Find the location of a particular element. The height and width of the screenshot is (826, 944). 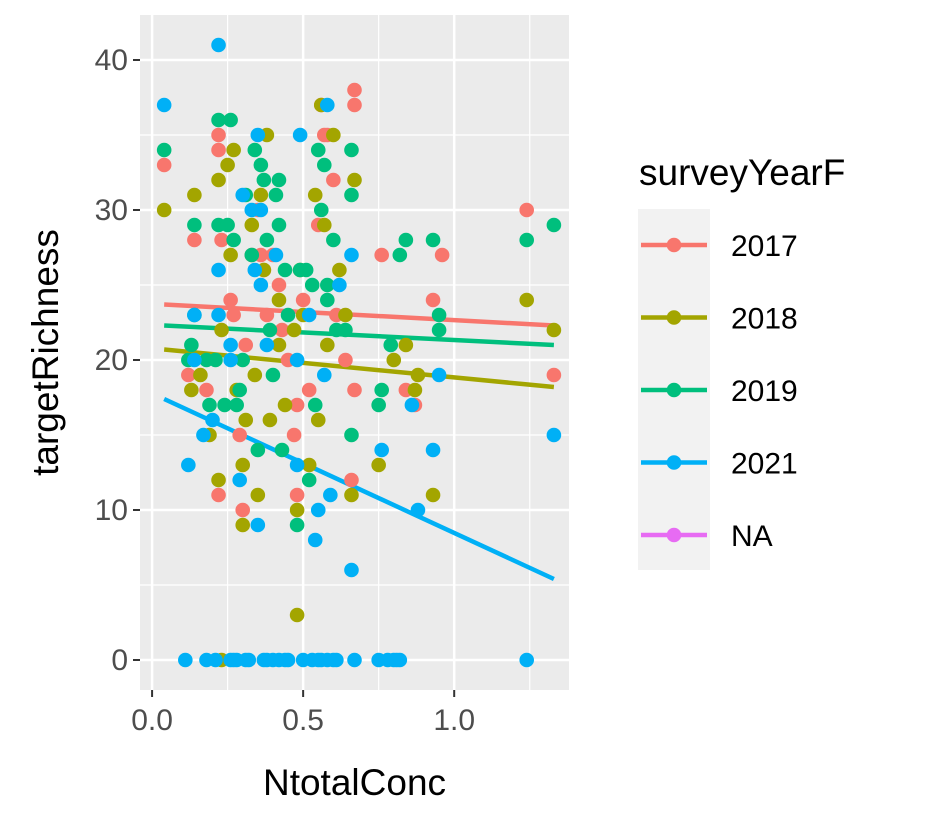

legend-label-2021: 2021 is located at coordinates (764, 464).